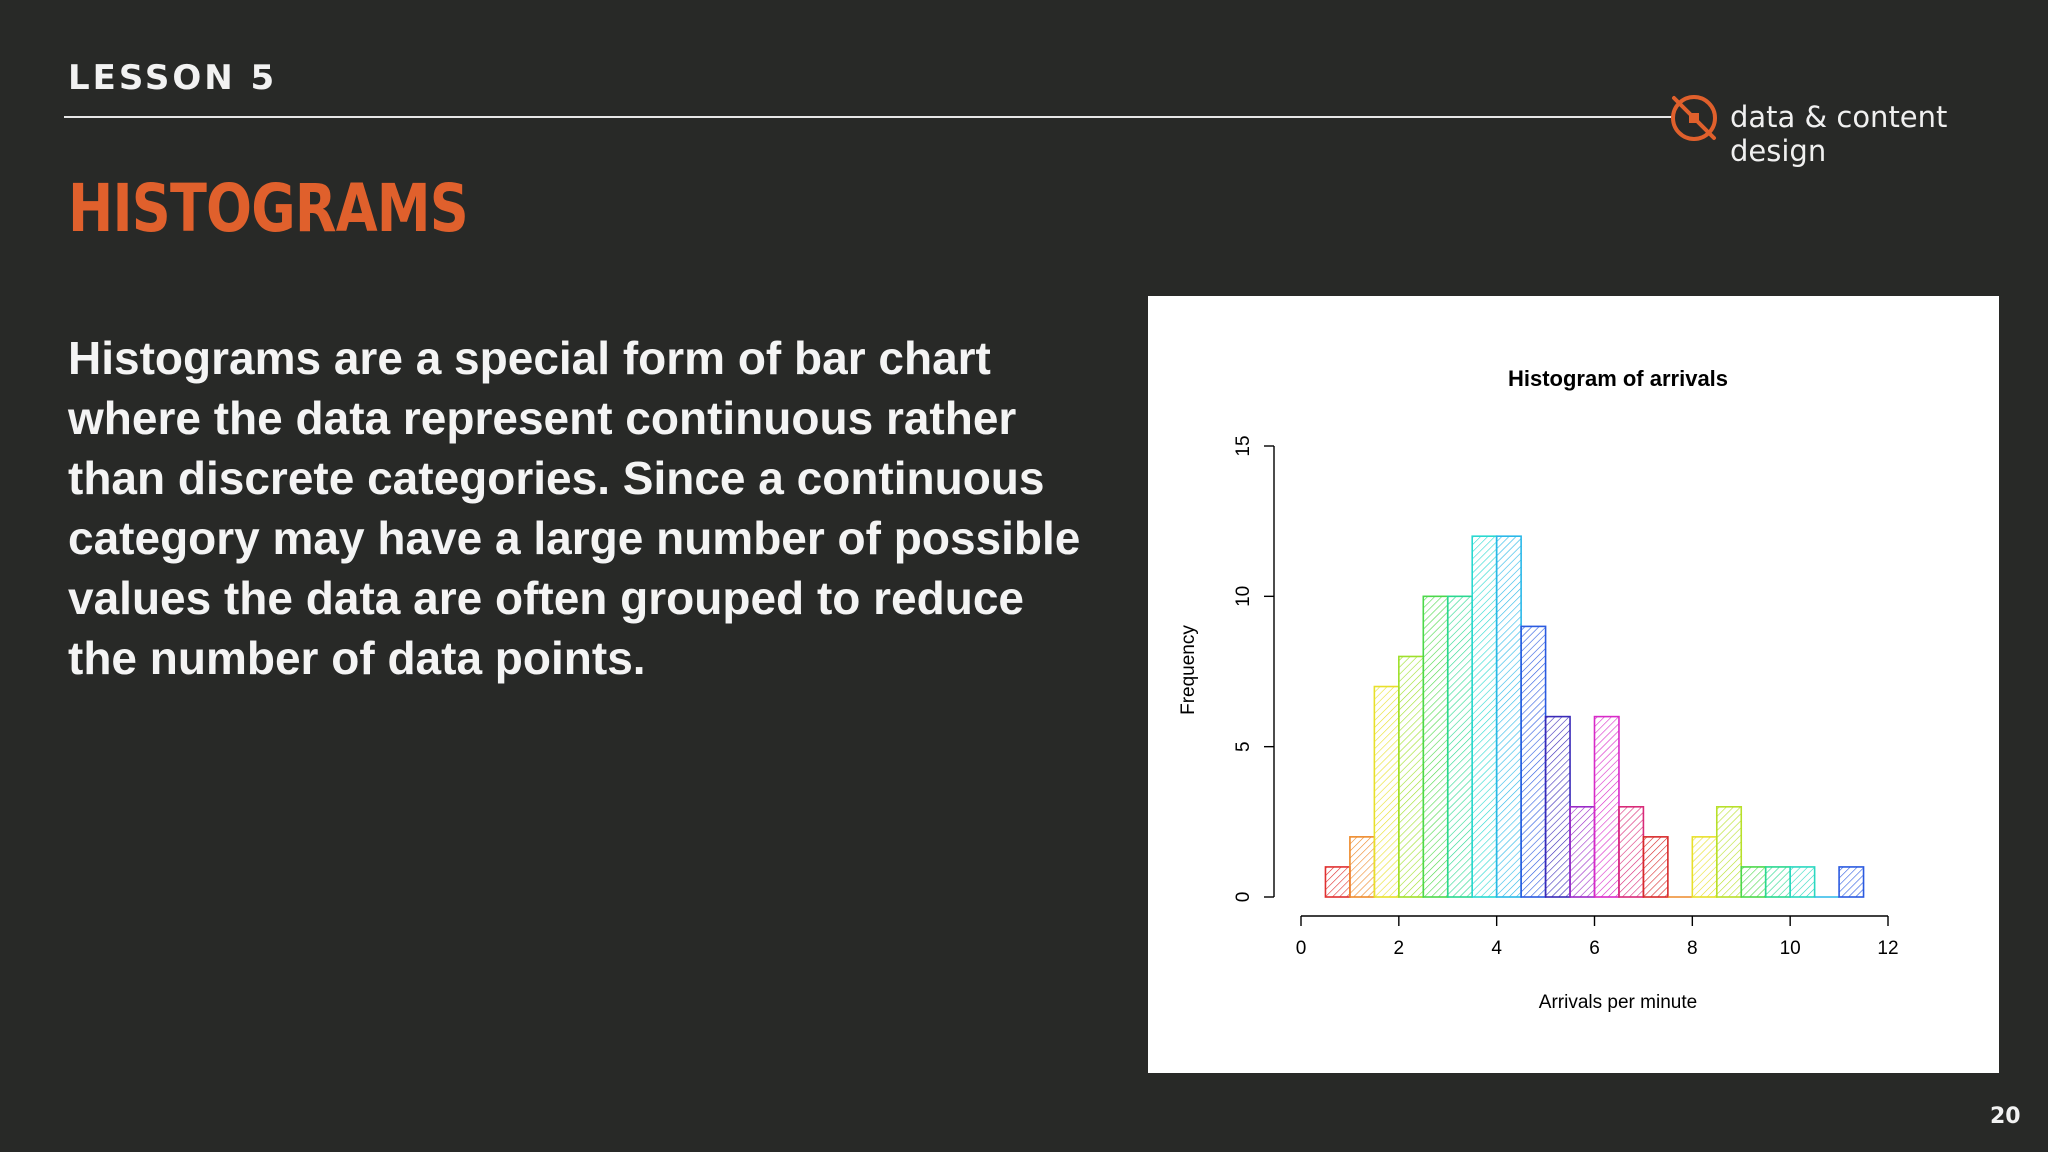 Image resolution: width=2048 pixels, height=1152 pixels. Describe the element at coordinates (2005, 1116) in the screenshot. I see `page-number: 20` at that location.